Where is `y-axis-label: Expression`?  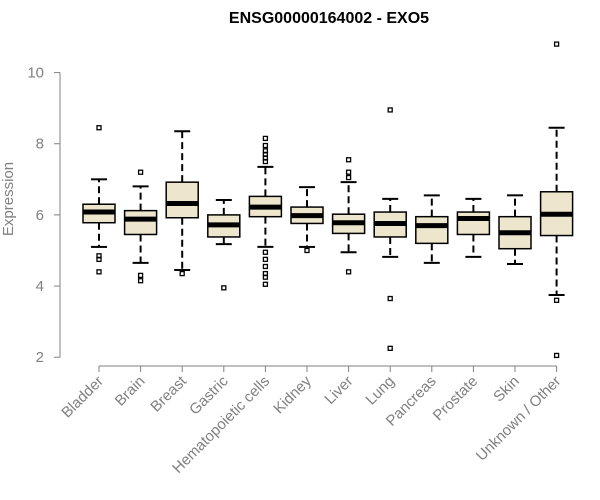 y-axis-label: Expression is located at coordinates (8, 199).